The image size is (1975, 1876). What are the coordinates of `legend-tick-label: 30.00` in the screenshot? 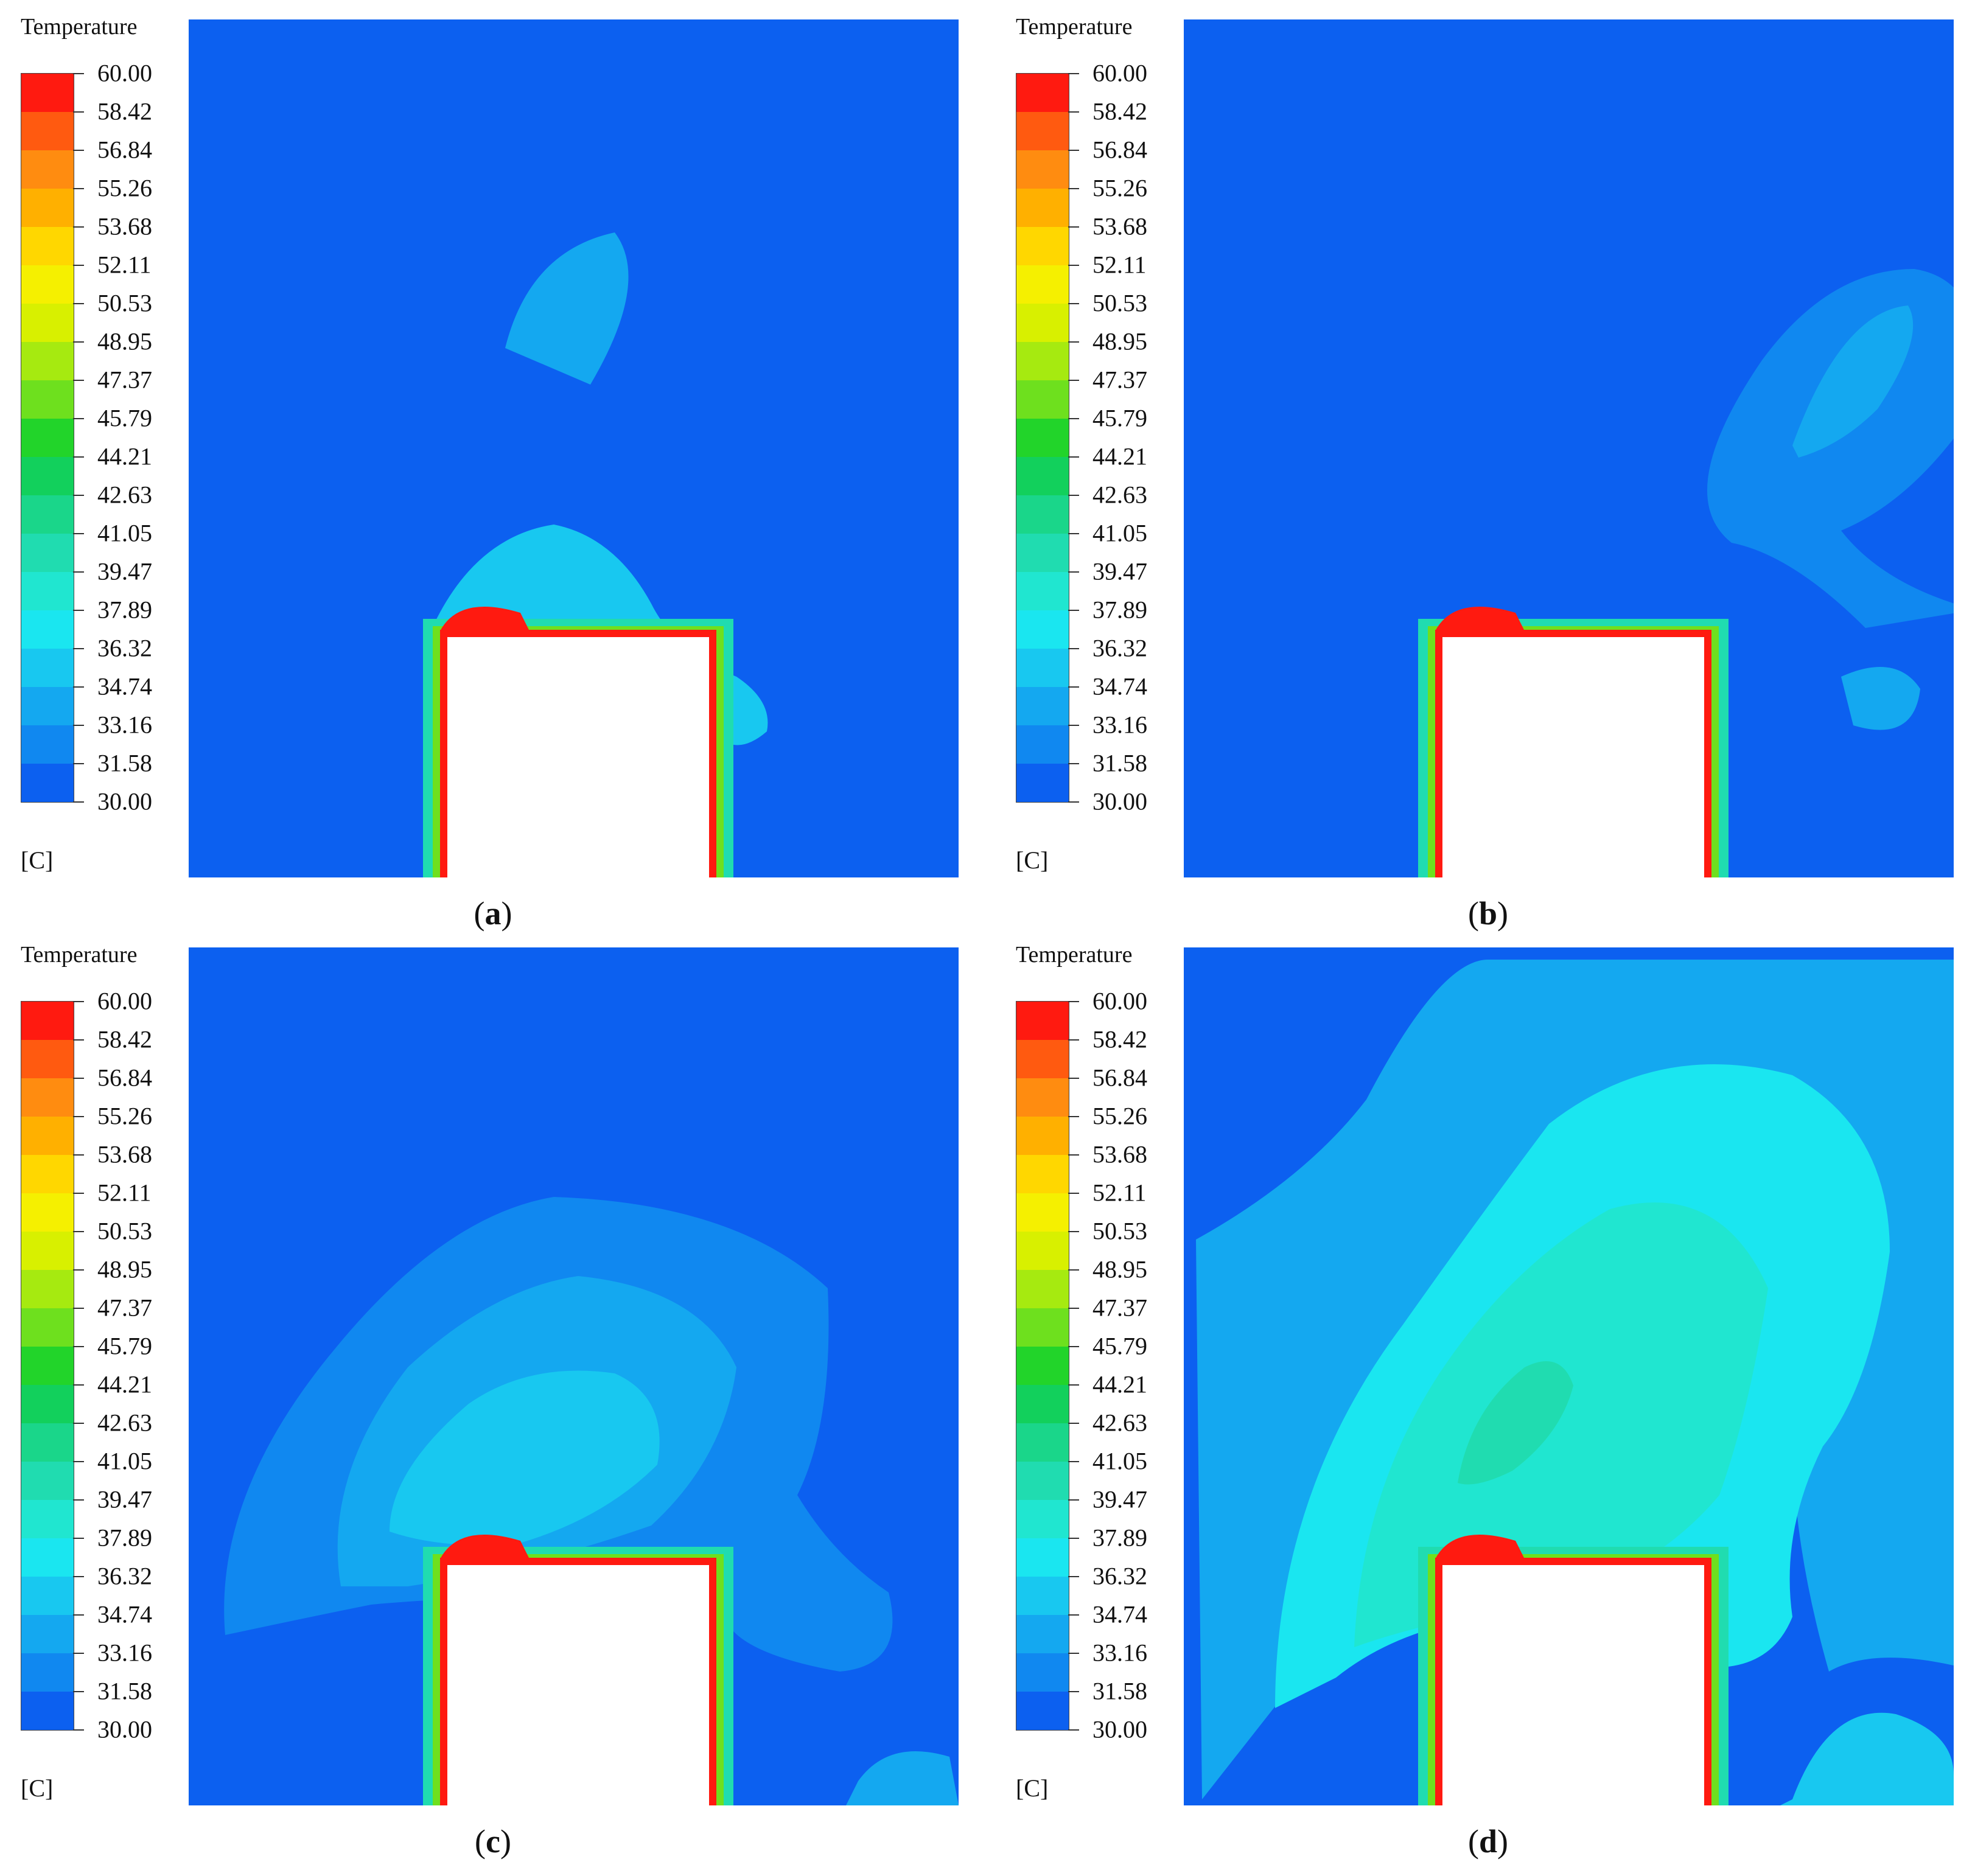 It's located at (1119, 1729).